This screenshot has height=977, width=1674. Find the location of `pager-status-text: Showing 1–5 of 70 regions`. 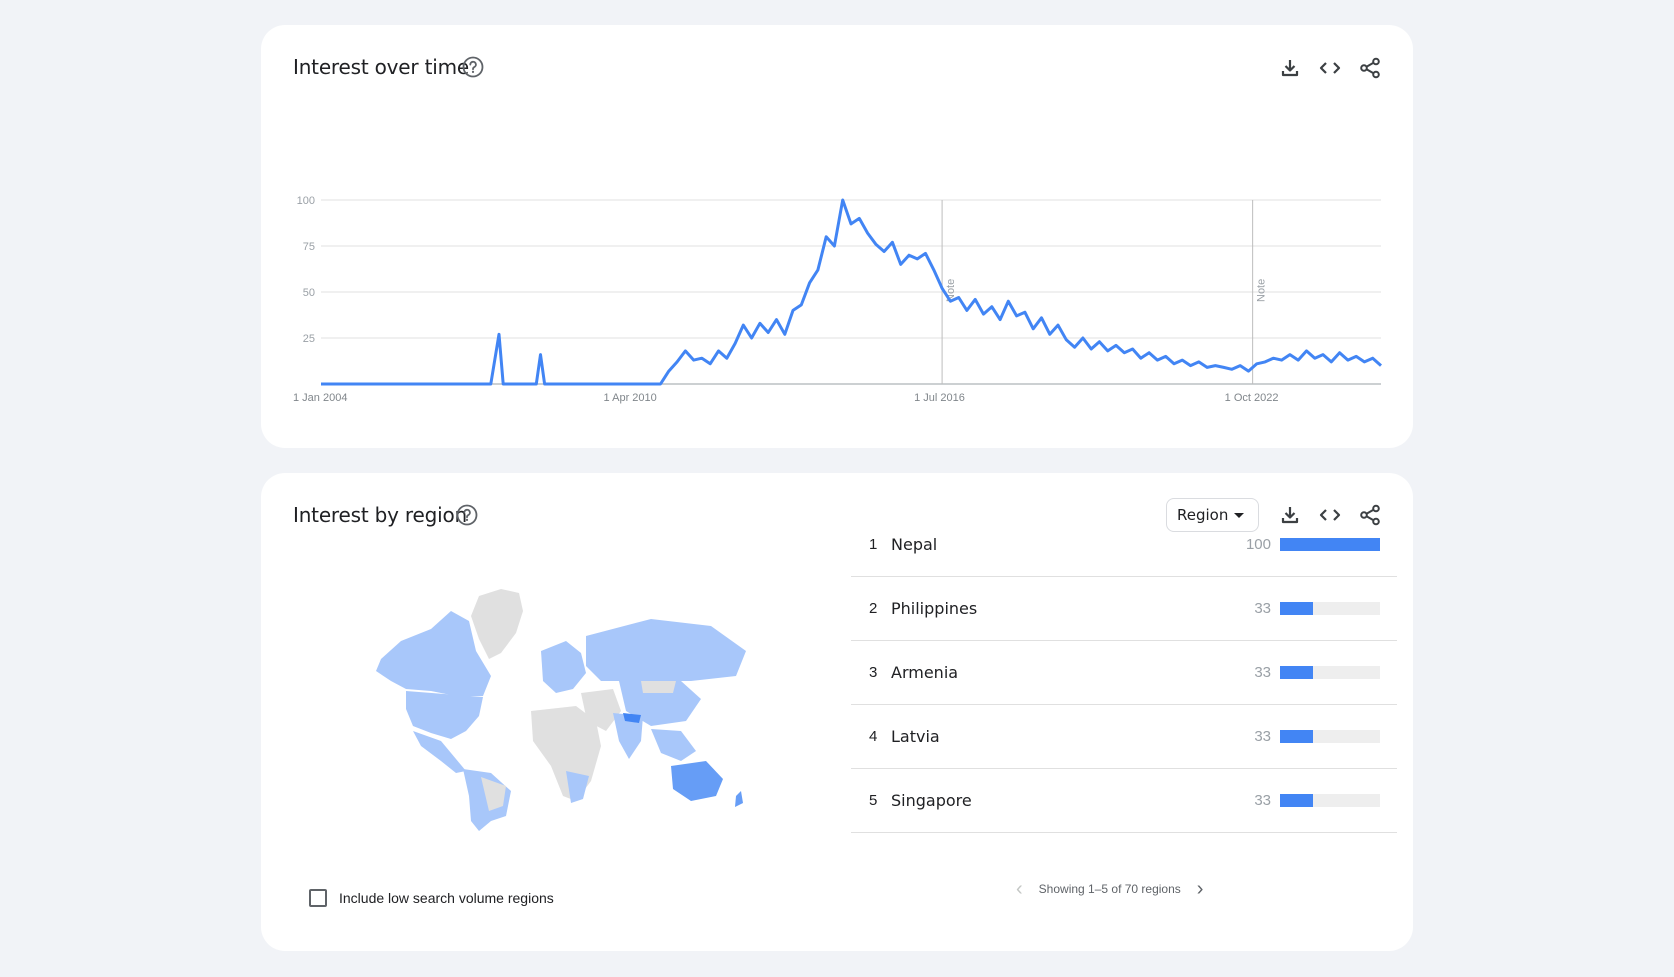

pager-status-text: Showing 1–5 of 70 regions is located at coordinates (1109, 889).